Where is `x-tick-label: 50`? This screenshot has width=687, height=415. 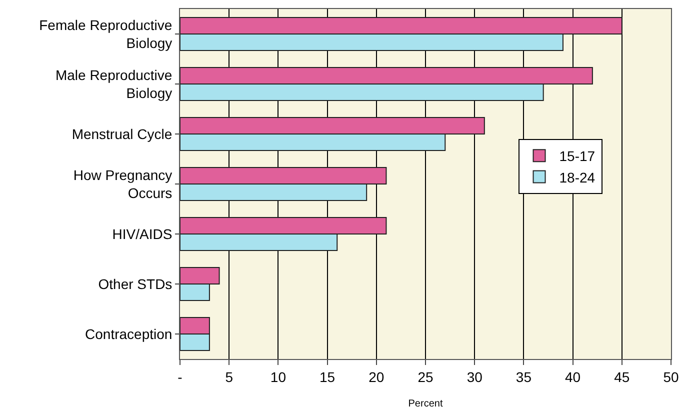 x-tick-label: 50 is located at coordinates (671, 376).